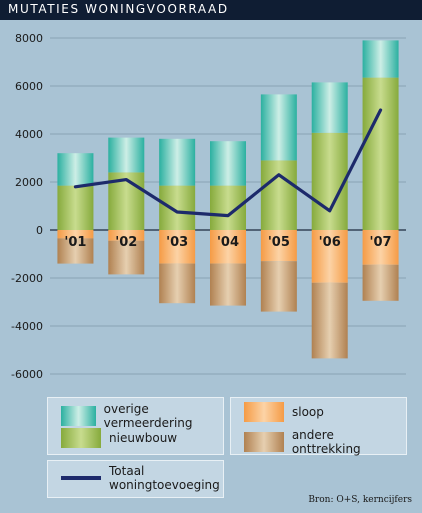 Image resolution: width=422 pixels, height=513 pixels. I want to click on legend-item-nieuwbouw: nieuwbouw, so click(119, 438).